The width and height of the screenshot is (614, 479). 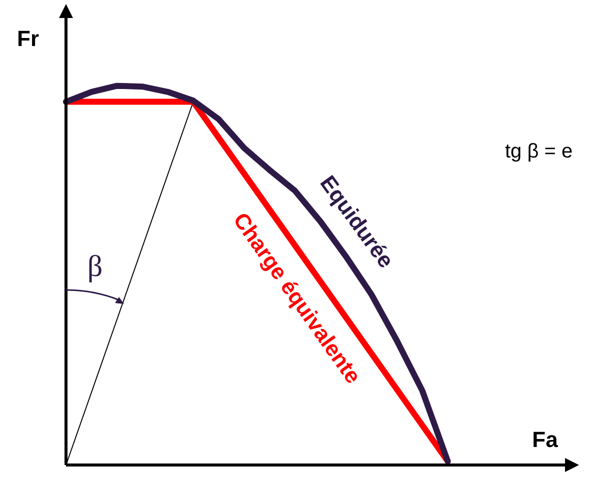 What do you see at coordinates (28, 39) in the screenshot?
I see `y-axis-title: Fr` at bounding box center [28, 39].